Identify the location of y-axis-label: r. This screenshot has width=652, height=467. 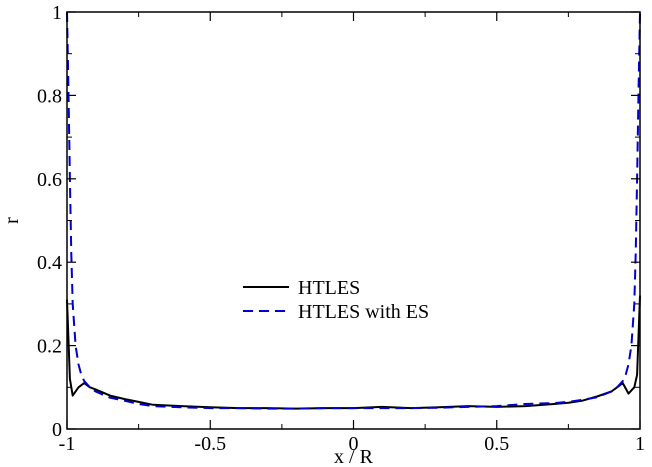
(12, 220).